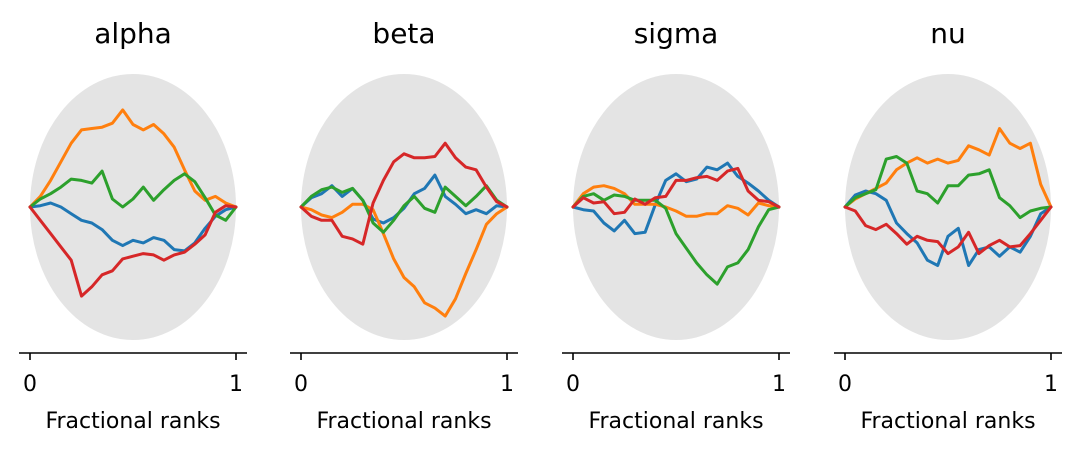 The image size is (1080, 454). Describe the element at coordinates (403, 33) in the screenshot. I see `panel-title: beta` at that location.